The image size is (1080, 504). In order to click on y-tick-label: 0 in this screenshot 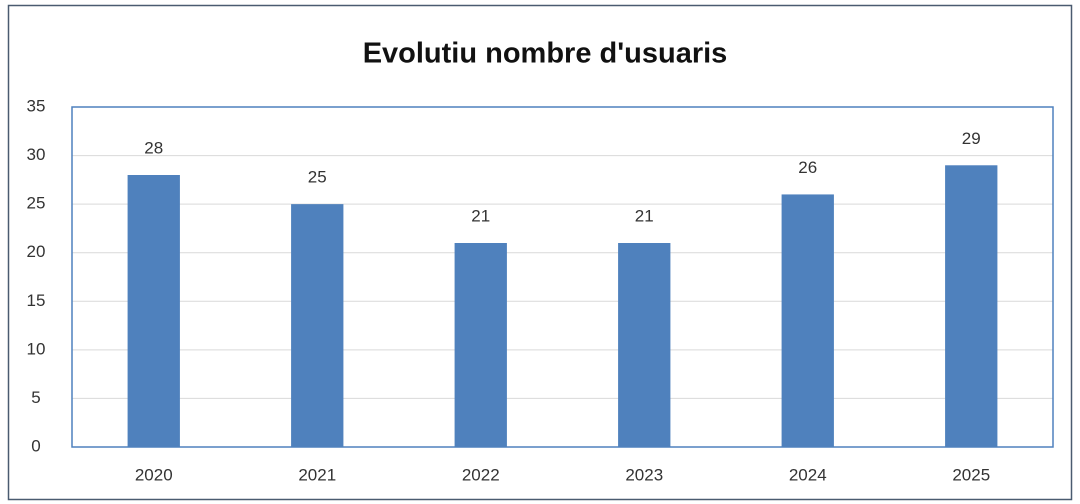, I will do `click(35, 445)`.